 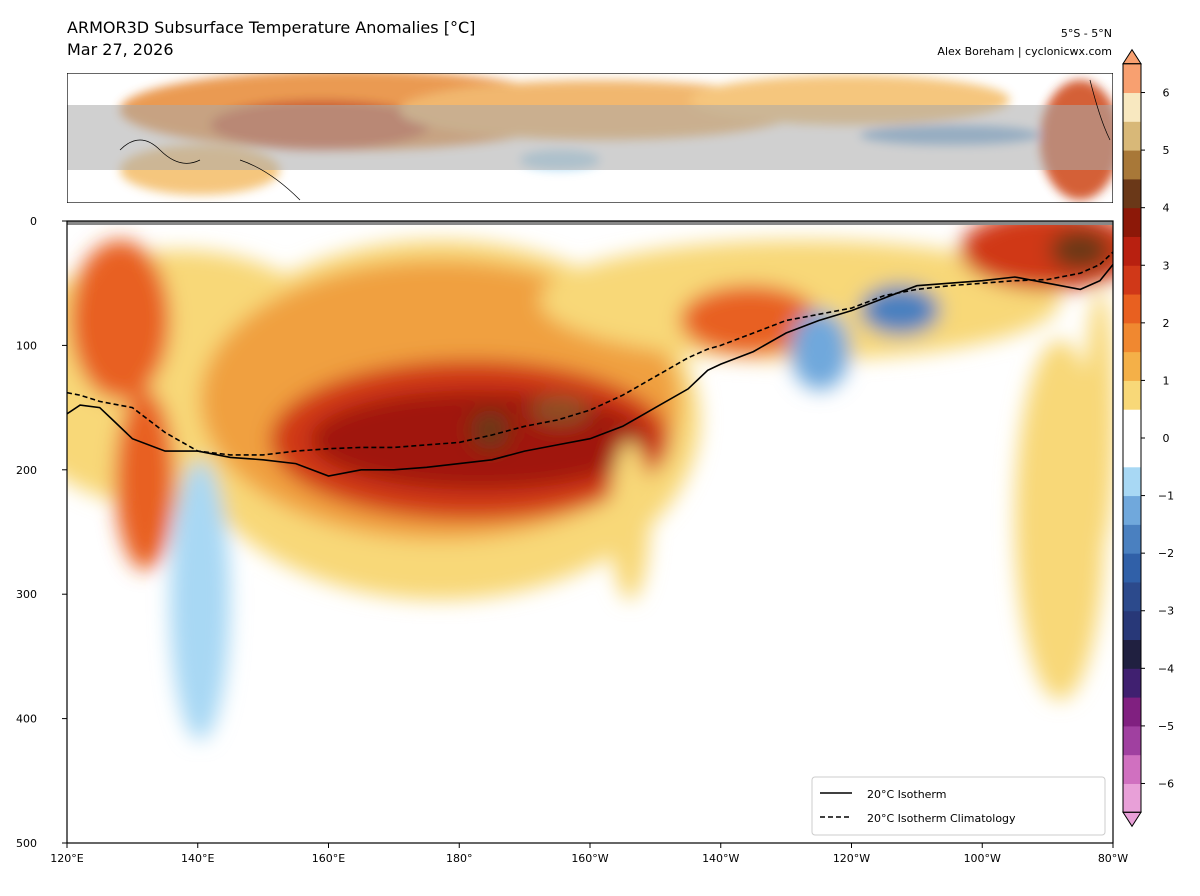 I want to click on colorbar-tick-label: 5, so click(x=1166, y=150).